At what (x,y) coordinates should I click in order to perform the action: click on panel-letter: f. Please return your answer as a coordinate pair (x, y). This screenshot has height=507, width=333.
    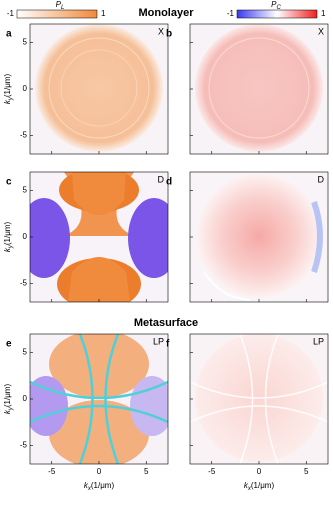
    Looking at the image, I should click on (168, 344).